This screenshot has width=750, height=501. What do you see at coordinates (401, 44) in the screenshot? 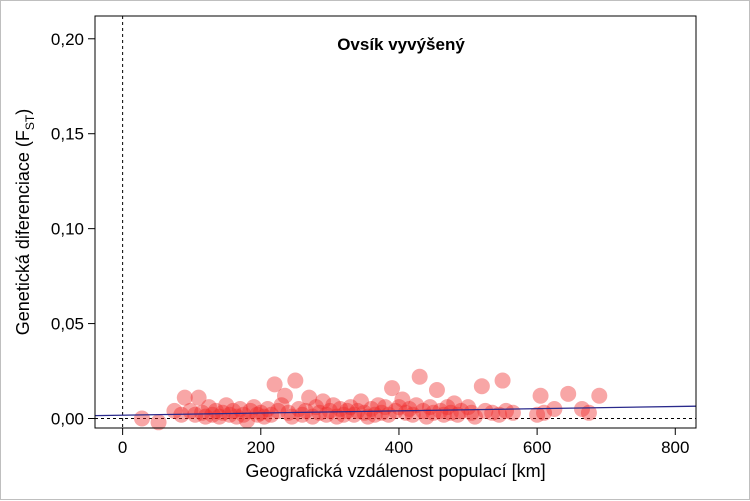
I see `chart-title: Ovsík vyvýšený` at bounding box center [401, 44].